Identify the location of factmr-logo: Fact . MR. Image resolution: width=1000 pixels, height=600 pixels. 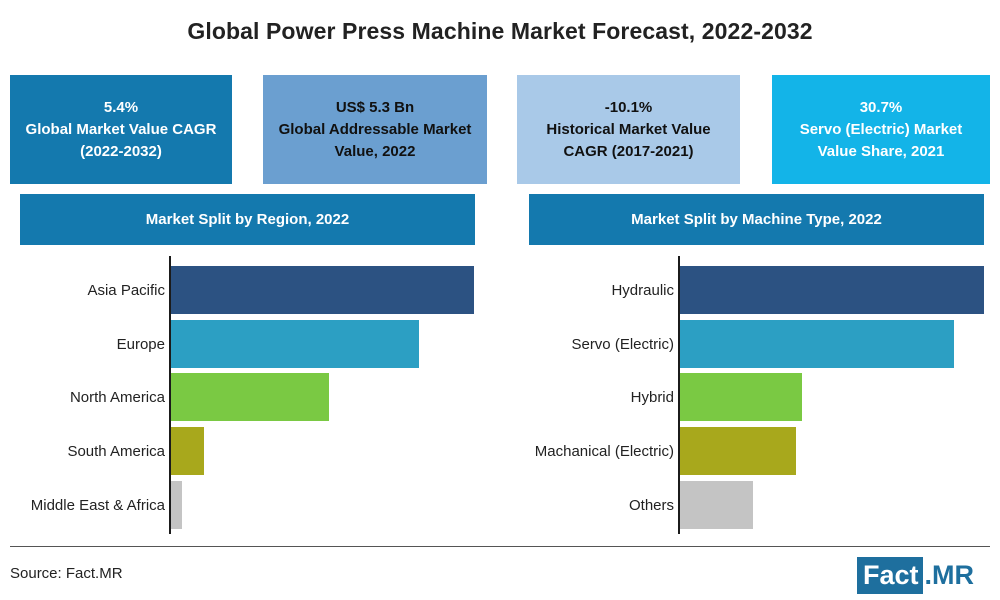
(925, 575).